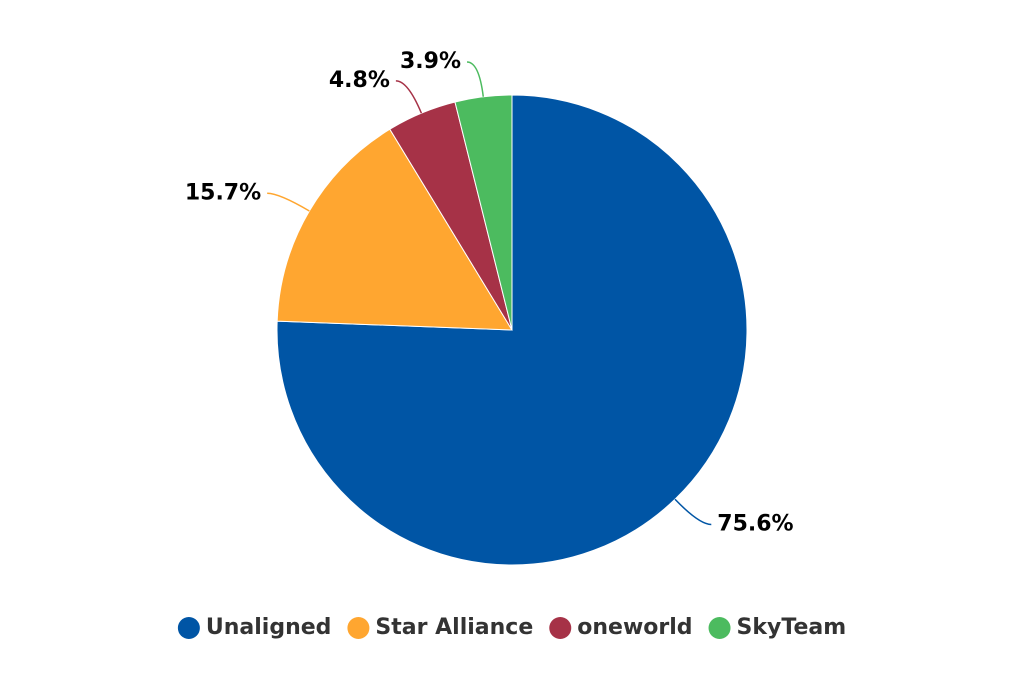  Describe the element at coordinates (269, 627) in the screenshot. I see `legend-label: Unaligned` at that location.